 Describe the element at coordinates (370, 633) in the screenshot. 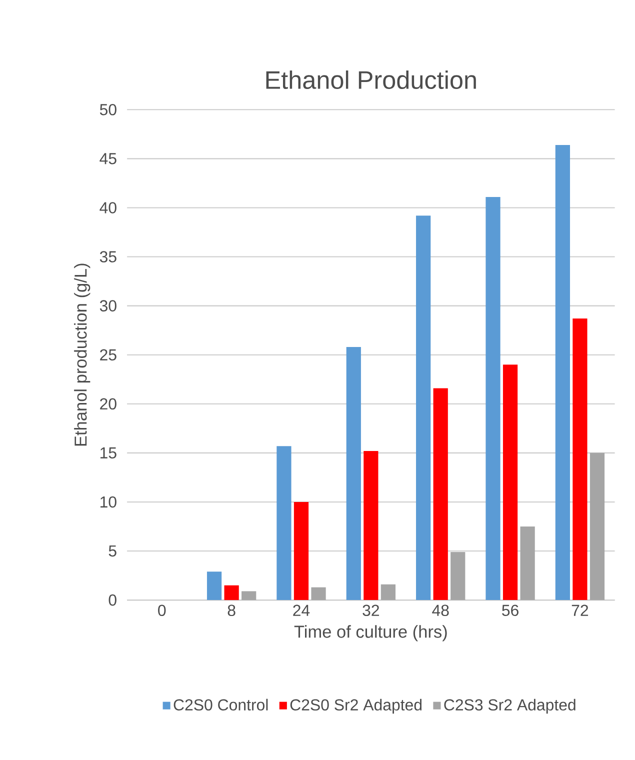

I see `x-axis-title: Time of culture (hrs)` at that location.